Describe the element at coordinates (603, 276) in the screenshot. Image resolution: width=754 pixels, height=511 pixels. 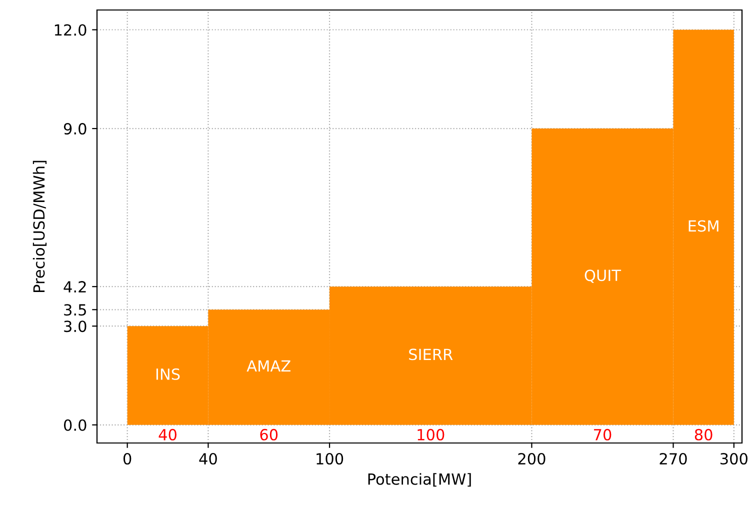
I see `annotation: QUIT` at that location.